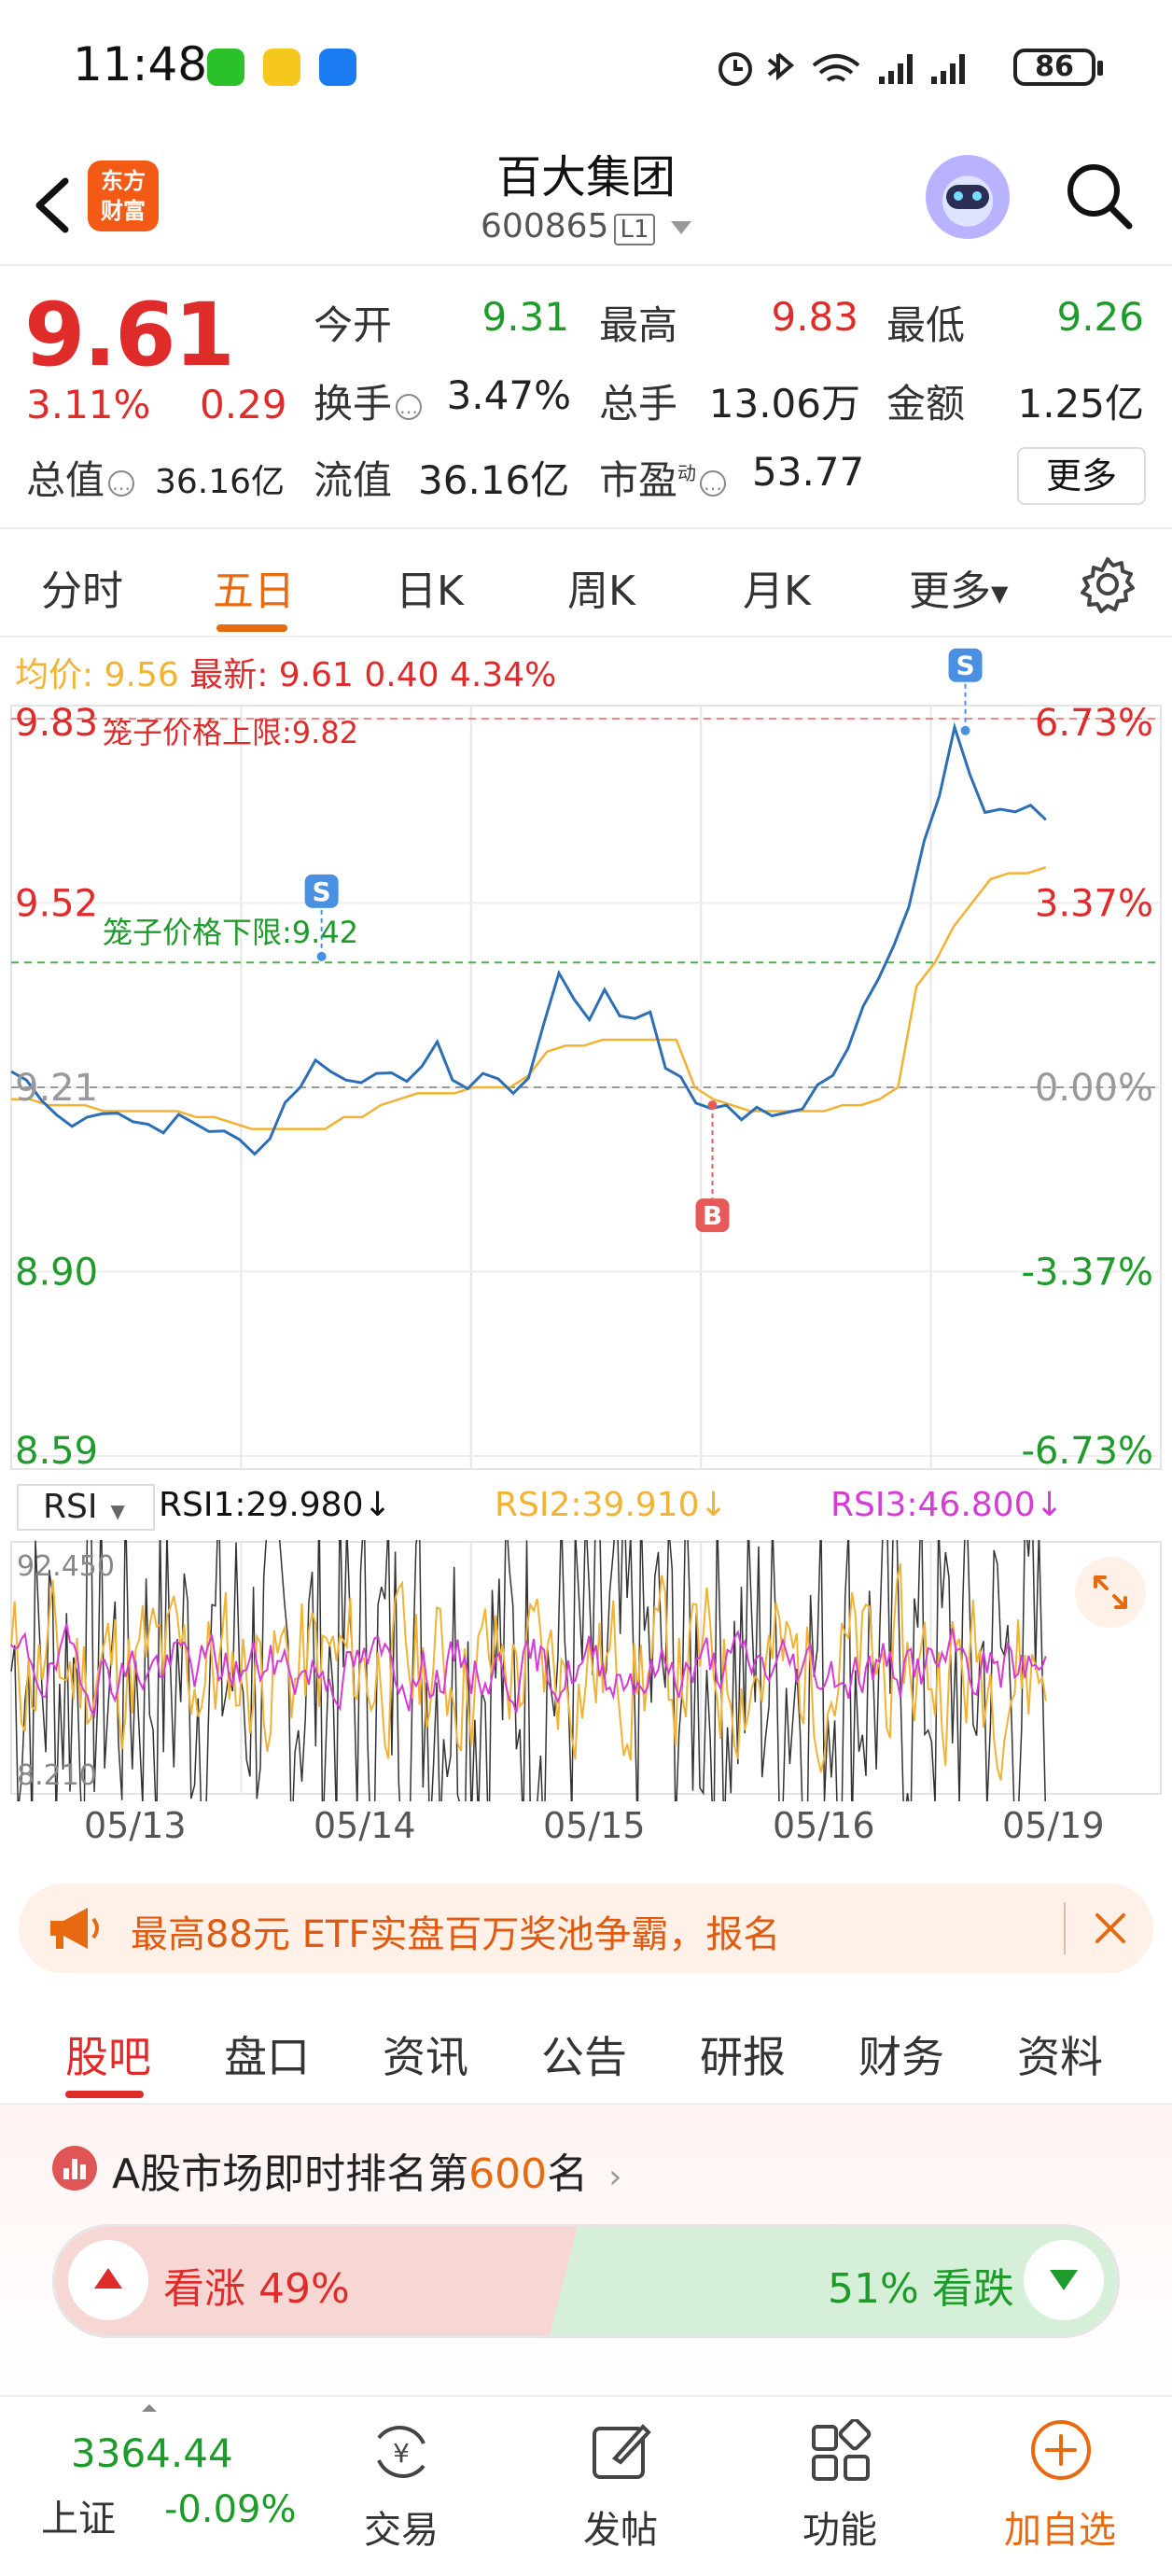 The width and height of the screenshot is (1172, 2576). Describe the element at coordinates (254, 591) in the screenshot. I see `tab-five-day: 五日` at that location.